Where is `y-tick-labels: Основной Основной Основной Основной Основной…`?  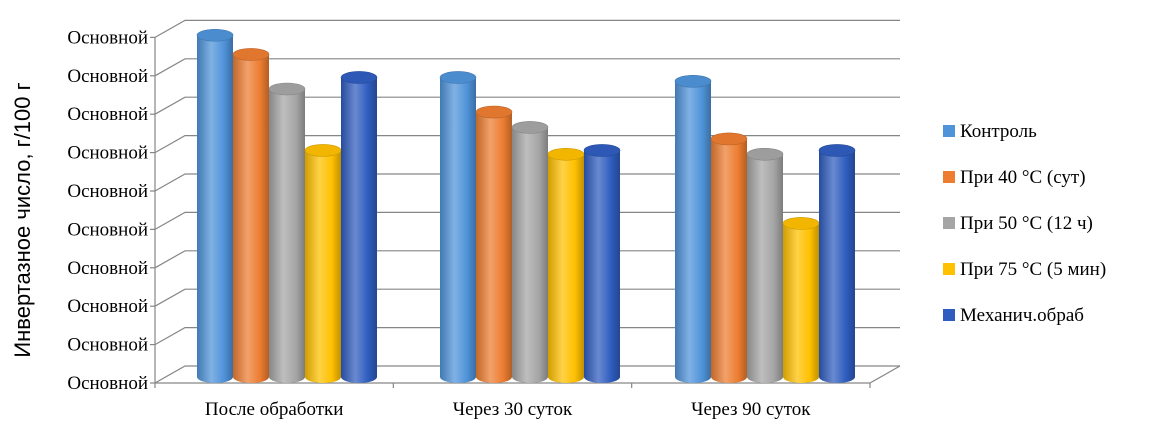
y-tick-labels: Основной Основной Основной Основной Основной… is located at coordinates (107, 210).